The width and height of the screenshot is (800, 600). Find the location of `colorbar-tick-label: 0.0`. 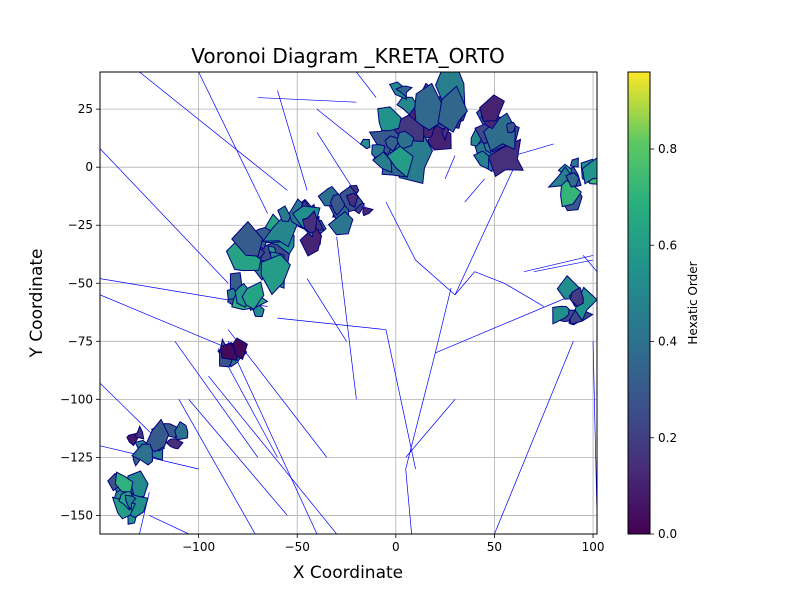

colorbar-tick-label: 0.0 is located at coordinates (667, 534).